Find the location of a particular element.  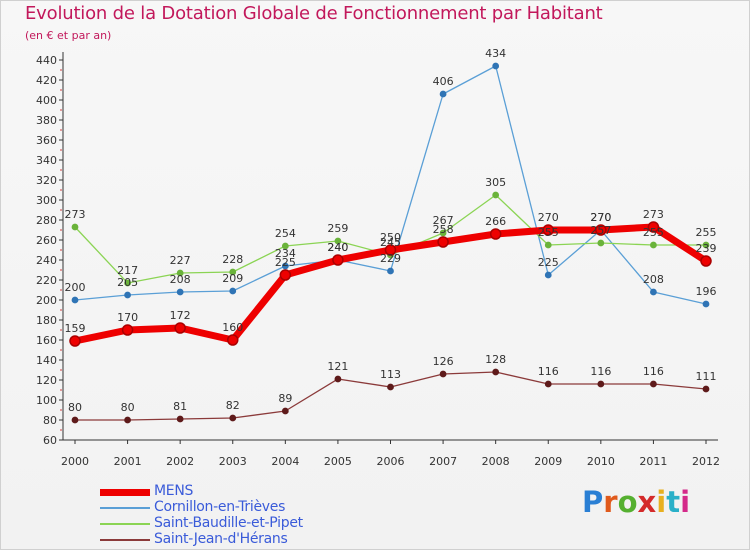

data-label: 160 is located at coordinates (232, 327).